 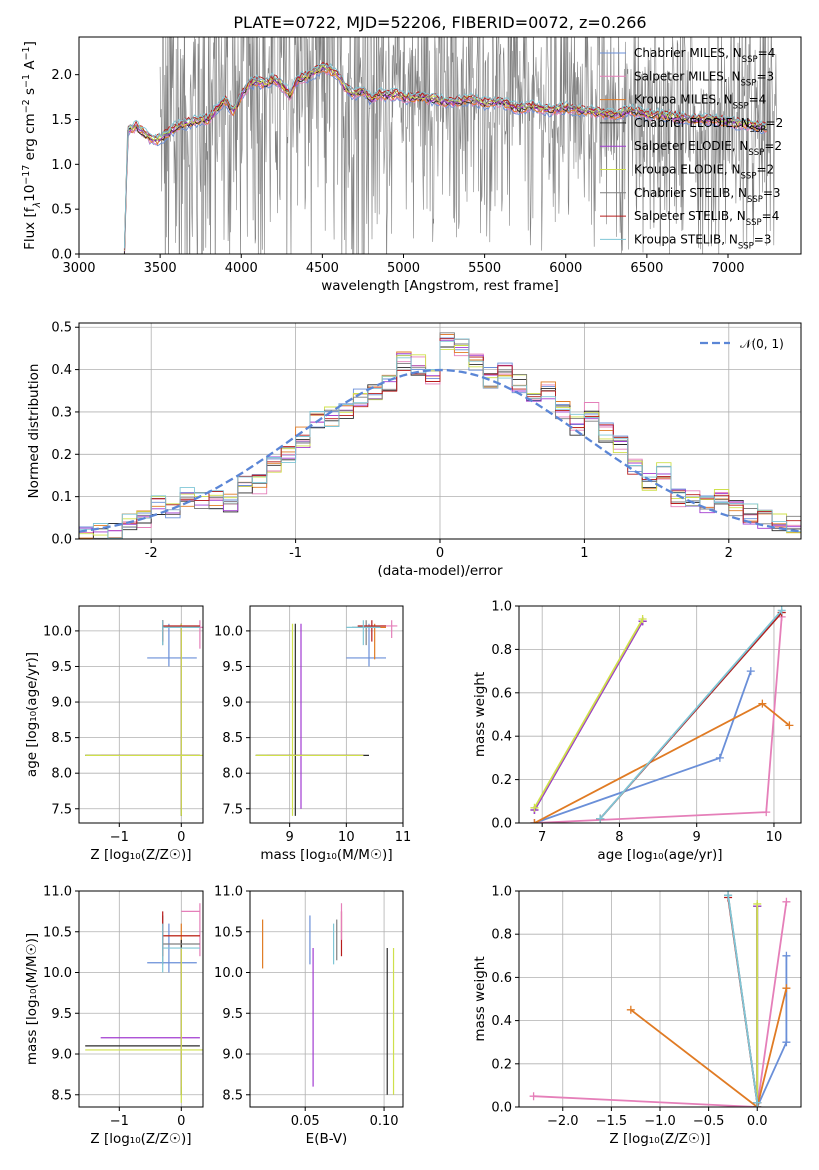 What do you see at coordinates (403, 268) in the screenshot?
I see `spectrum-xtick-label: 5000` at bounding box center [403, 268].